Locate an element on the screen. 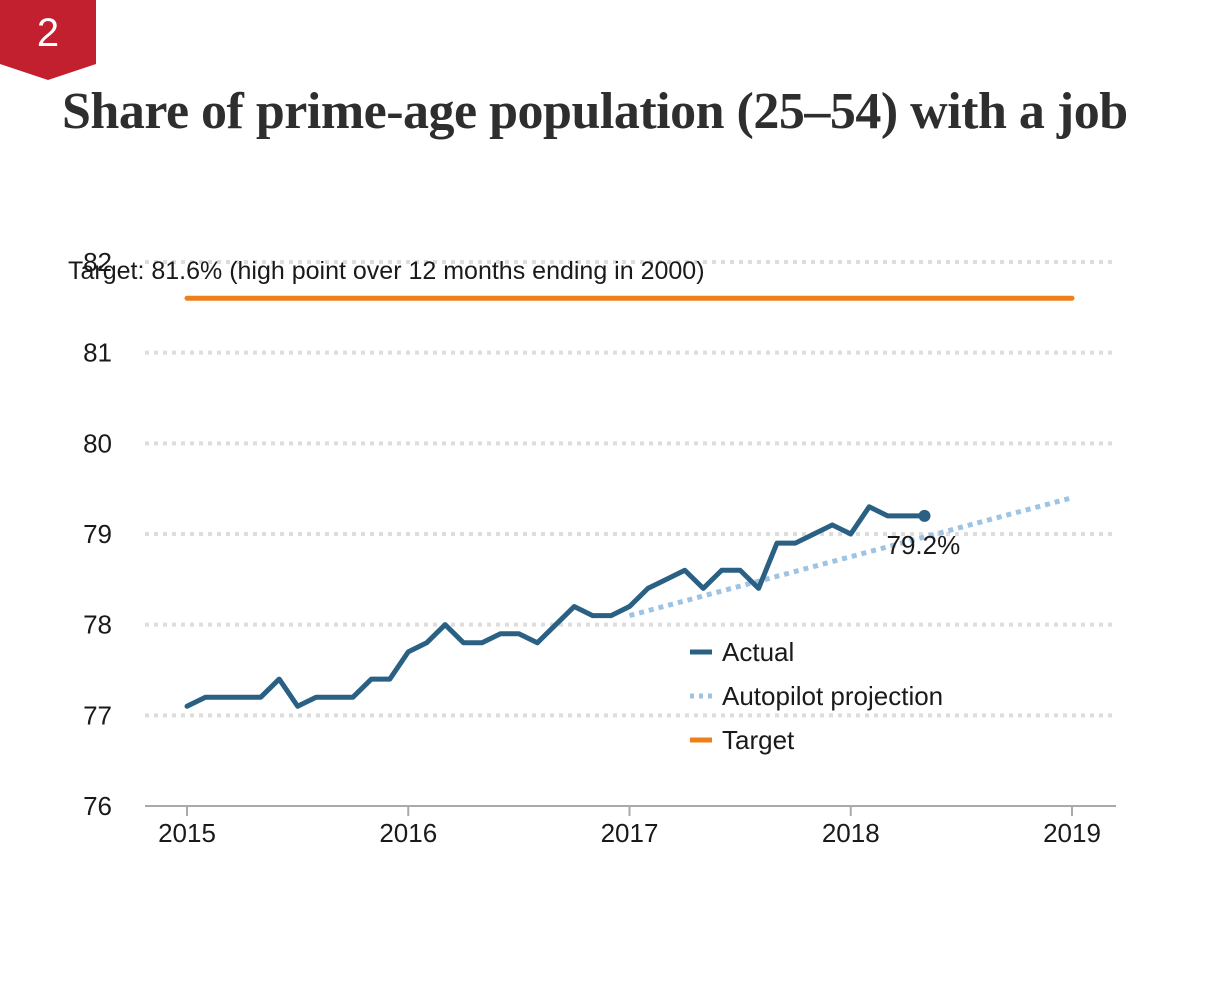 Image resolution: width=1216 pixels, height=1006 pixels. legend-label-actual: Actual is located at coordinates (758, 652).